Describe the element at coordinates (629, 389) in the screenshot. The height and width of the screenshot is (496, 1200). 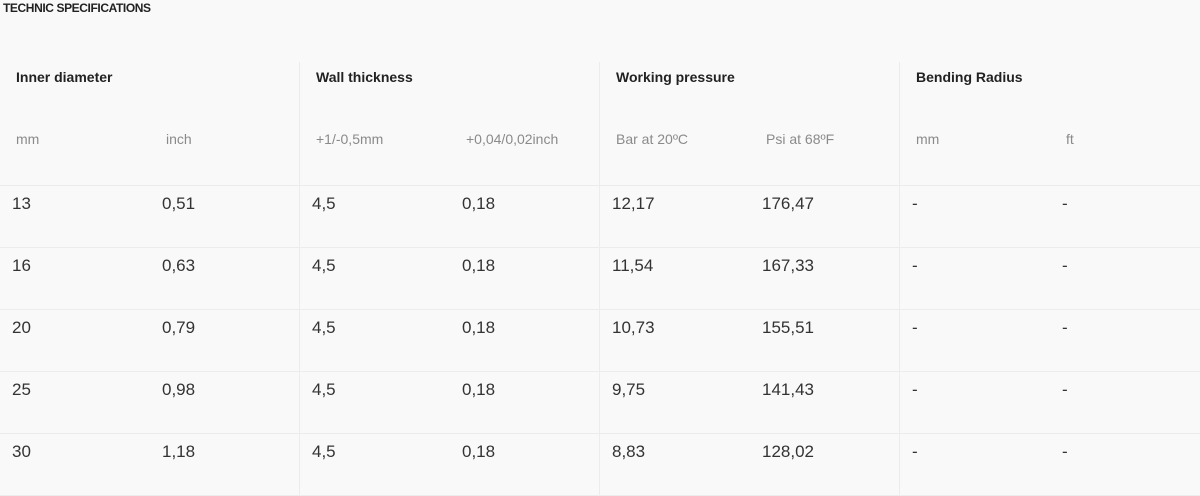
I see `table-cell: 9,75` at that location.